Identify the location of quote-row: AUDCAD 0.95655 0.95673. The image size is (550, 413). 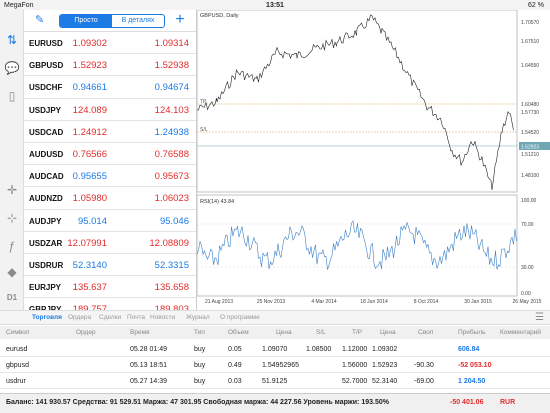
(110, 176).